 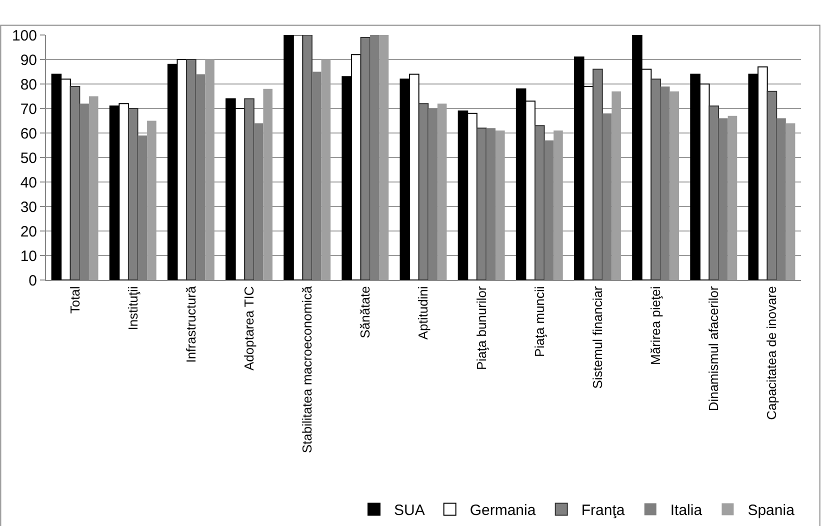 What do you see at coordinates (481, 328) in the screenshot?
I see `x-tick-label: Piaţa bunurilor` at bounding box center [481, 328].